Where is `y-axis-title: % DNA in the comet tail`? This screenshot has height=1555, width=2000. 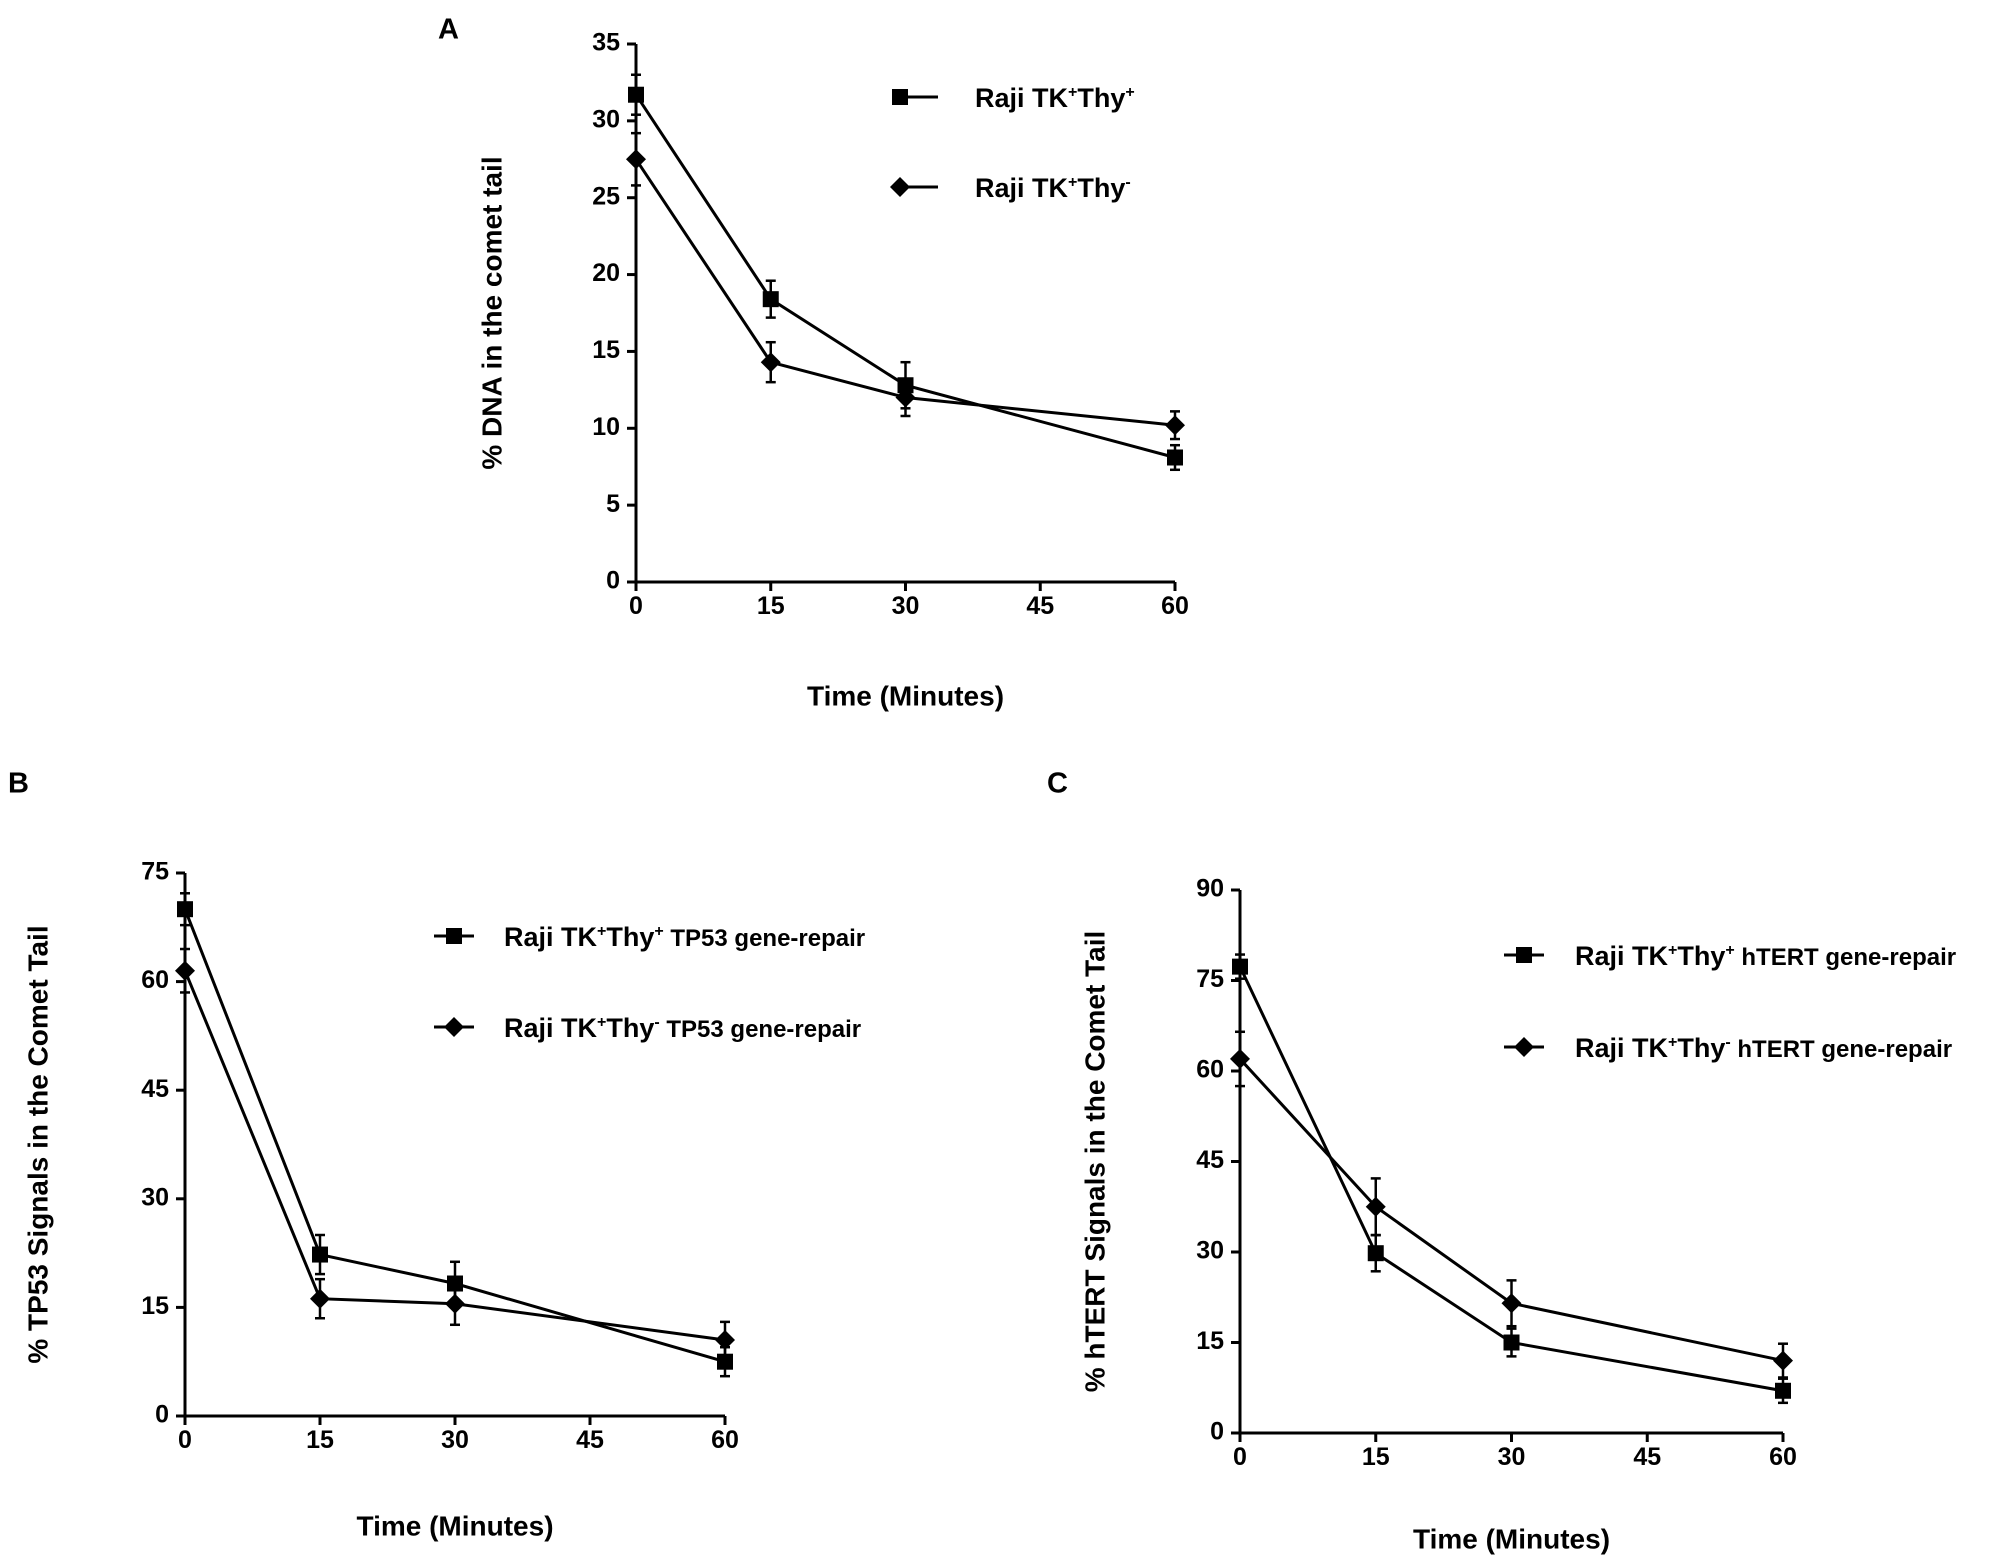
y-axis-title: % DNA in the comet tail is located at coordinates (491, 312).